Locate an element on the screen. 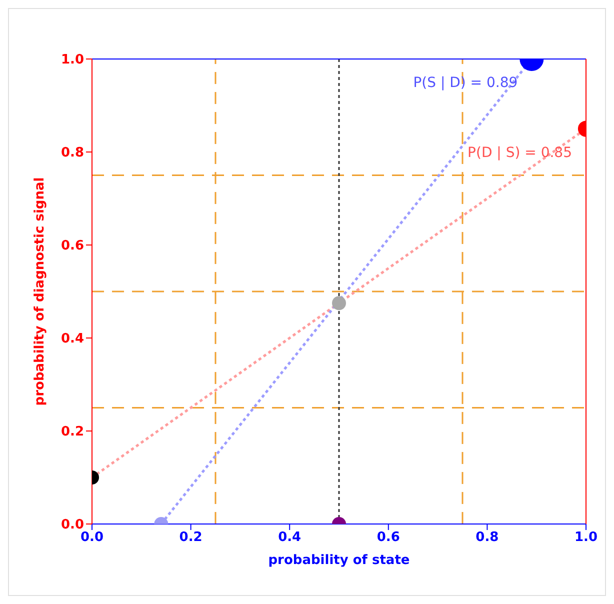 The image size is (614, 604). y-tick-label: 0.0 is located at coordinates (72, 525).